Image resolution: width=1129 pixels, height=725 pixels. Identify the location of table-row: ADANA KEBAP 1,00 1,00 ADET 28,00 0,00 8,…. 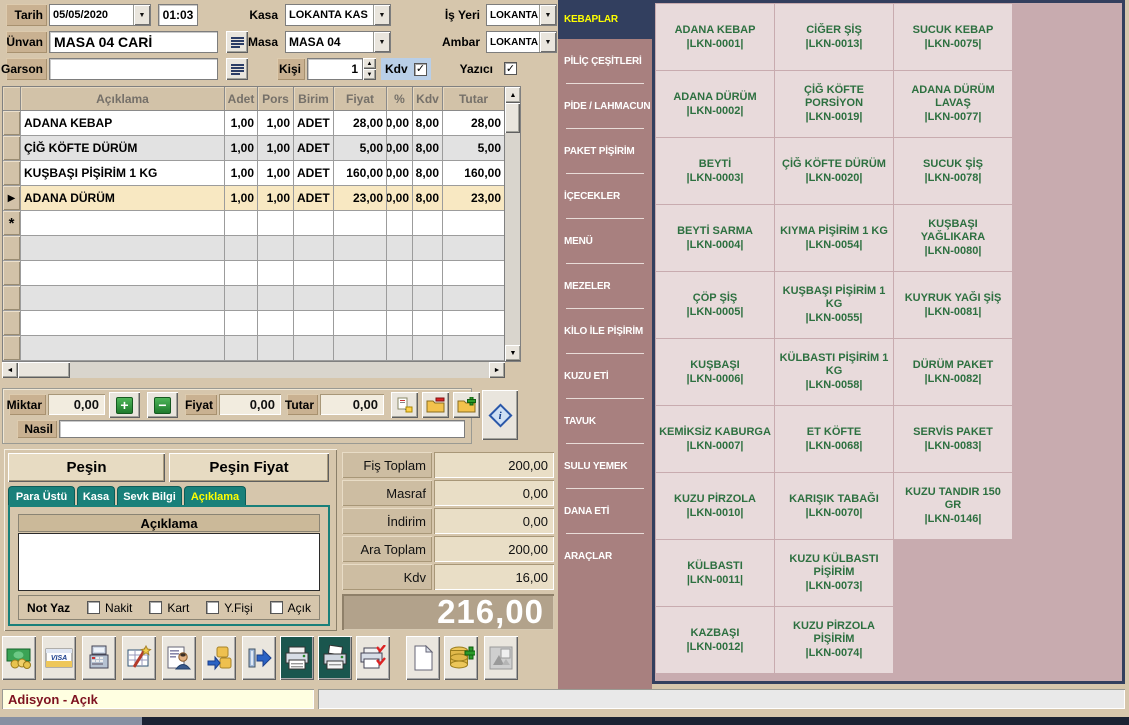
(261, 123).